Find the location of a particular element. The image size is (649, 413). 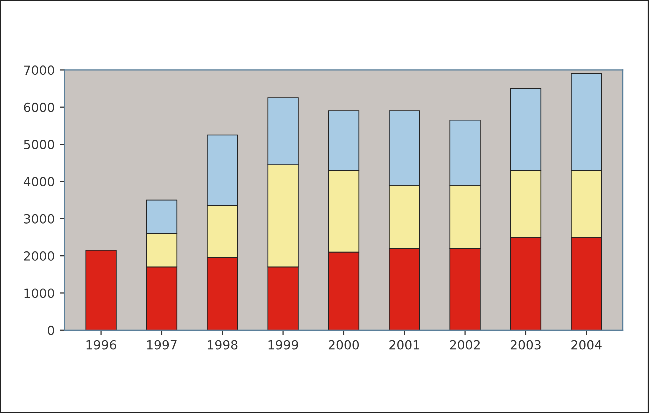

x-tick-label: 2003 is located at coordinates (525, 345).